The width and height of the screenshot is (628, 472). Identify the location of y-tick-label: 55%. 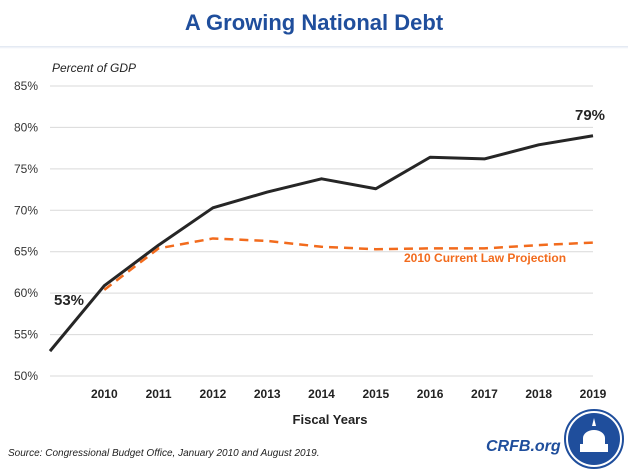
(26, 335).